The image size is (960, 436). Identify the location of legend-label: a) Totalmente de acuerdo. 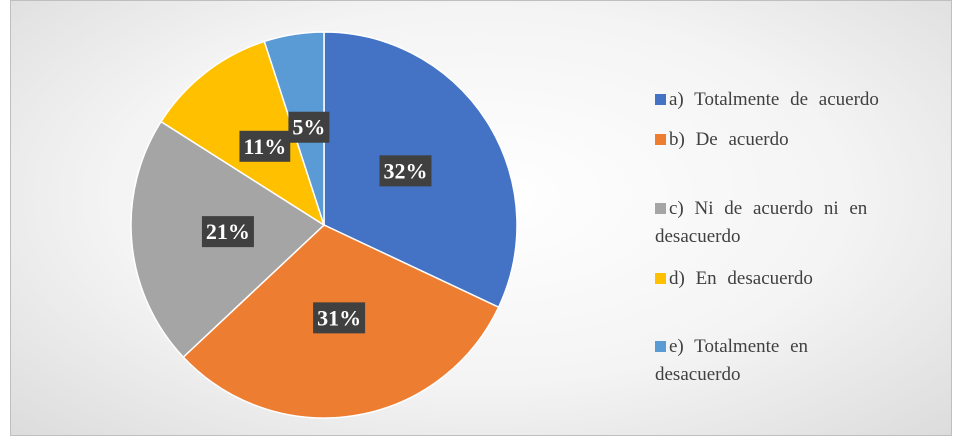
(774, 99).